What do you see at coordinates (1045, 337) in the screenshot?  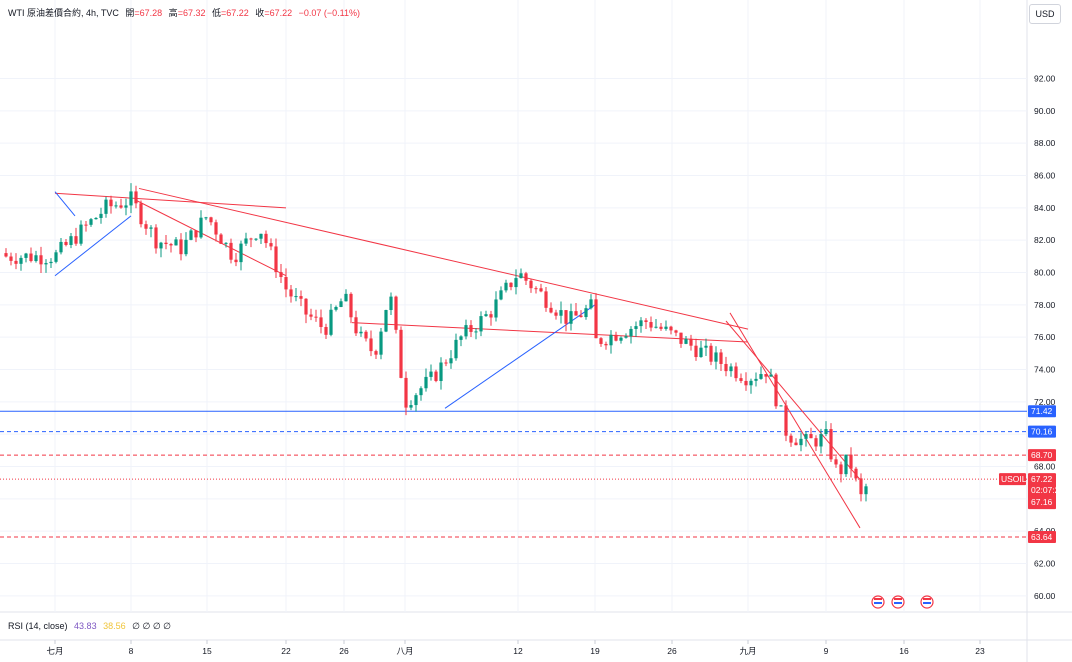 I see `y-tick-label: 76.00` at bounding box center [1045, 337].